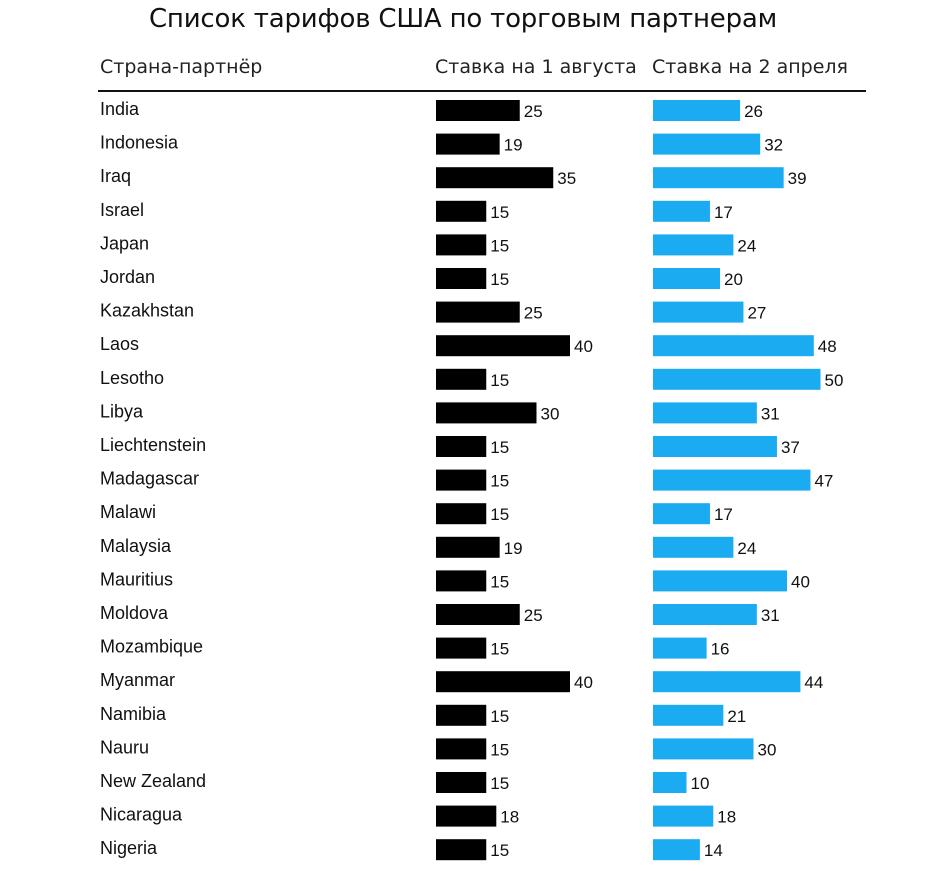 This screenshot has width=926, height=880. Describe the element at coordinates (153, 781) in the screenshot. I see `country-label: New Zealand` at that location.